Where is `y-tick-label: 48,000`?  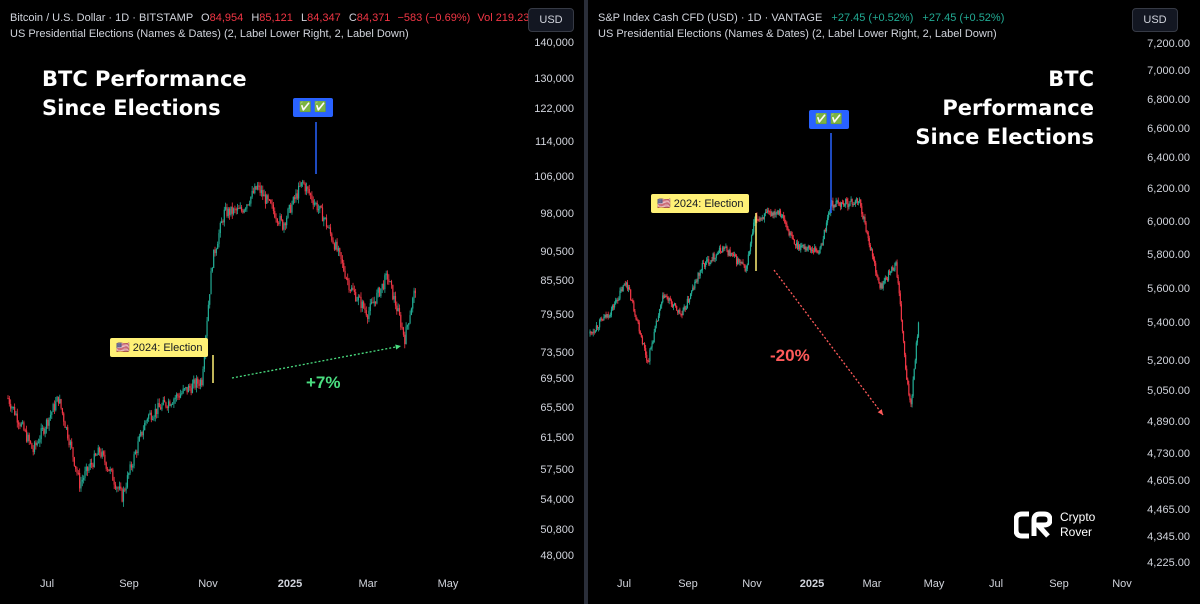
y-tick-label: 48,000 is located at coordinates (557, 556).